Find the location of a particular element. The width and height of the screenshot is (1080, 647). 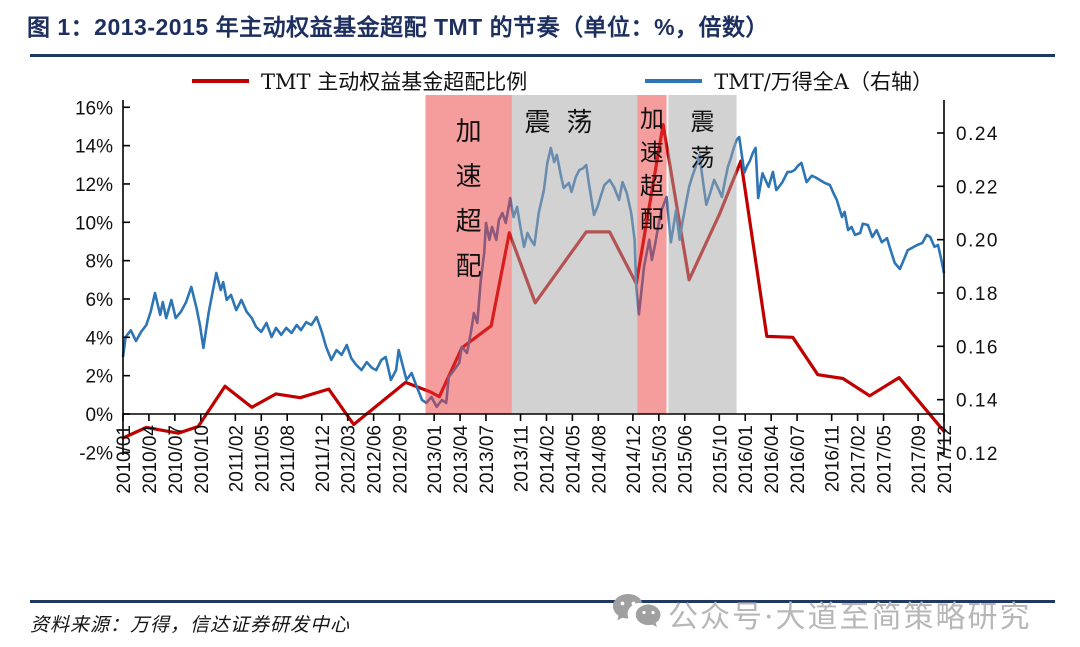

legend-item-tmt-index: TMT/万得全A（右轴） is located at coordinates (789, 81).